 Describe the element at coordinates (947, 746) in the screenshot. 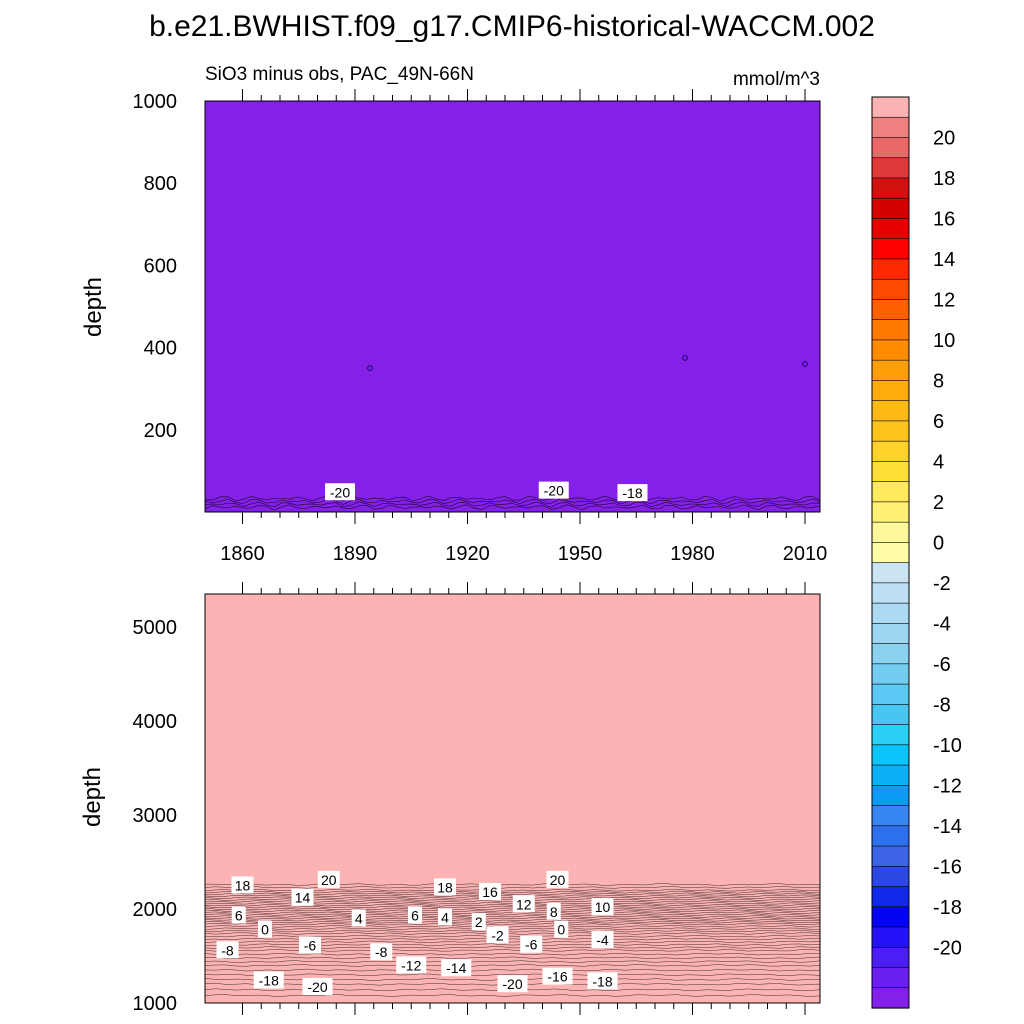

I see `colorbar-label: -10` at that location.